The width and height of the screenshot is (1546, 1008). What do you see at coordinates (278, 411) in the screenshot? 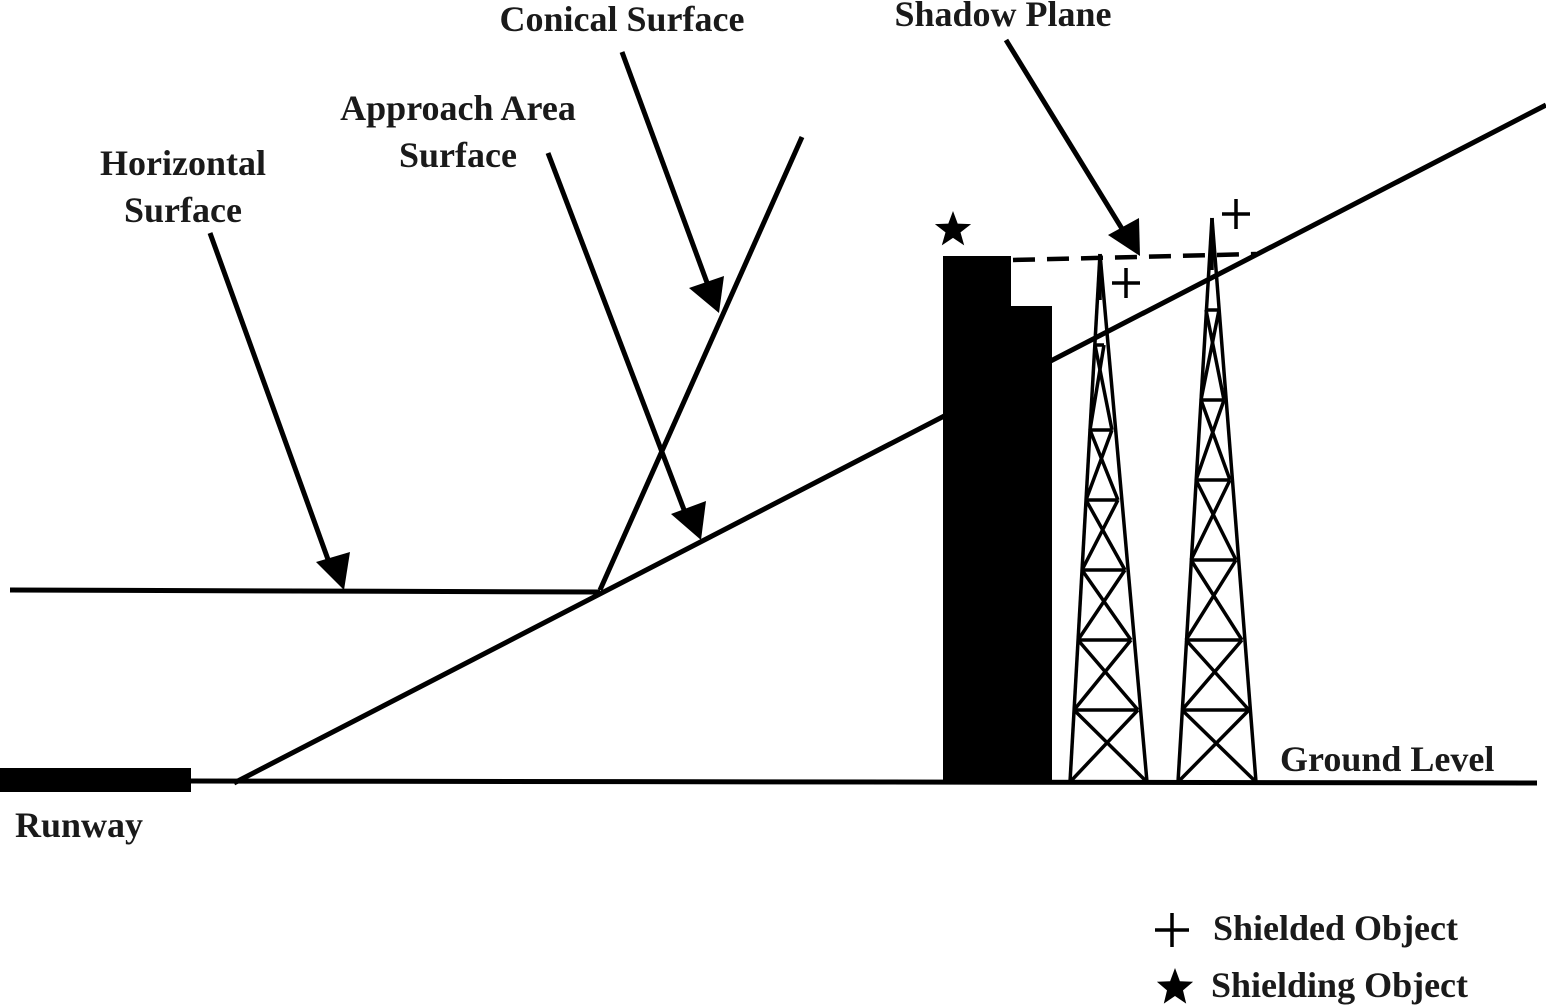
I see `horizontal-surface-pointer` at bounding box center [278, 411].